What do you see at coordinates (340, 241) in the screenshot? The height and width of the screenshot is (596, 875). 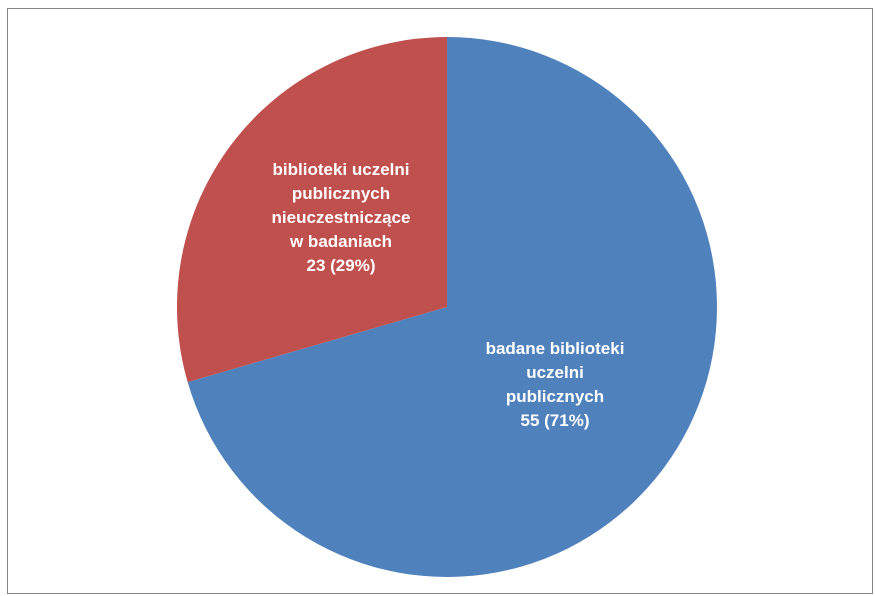 I see `slice-label-line: w badaniach` at bounding box center [340, 241].